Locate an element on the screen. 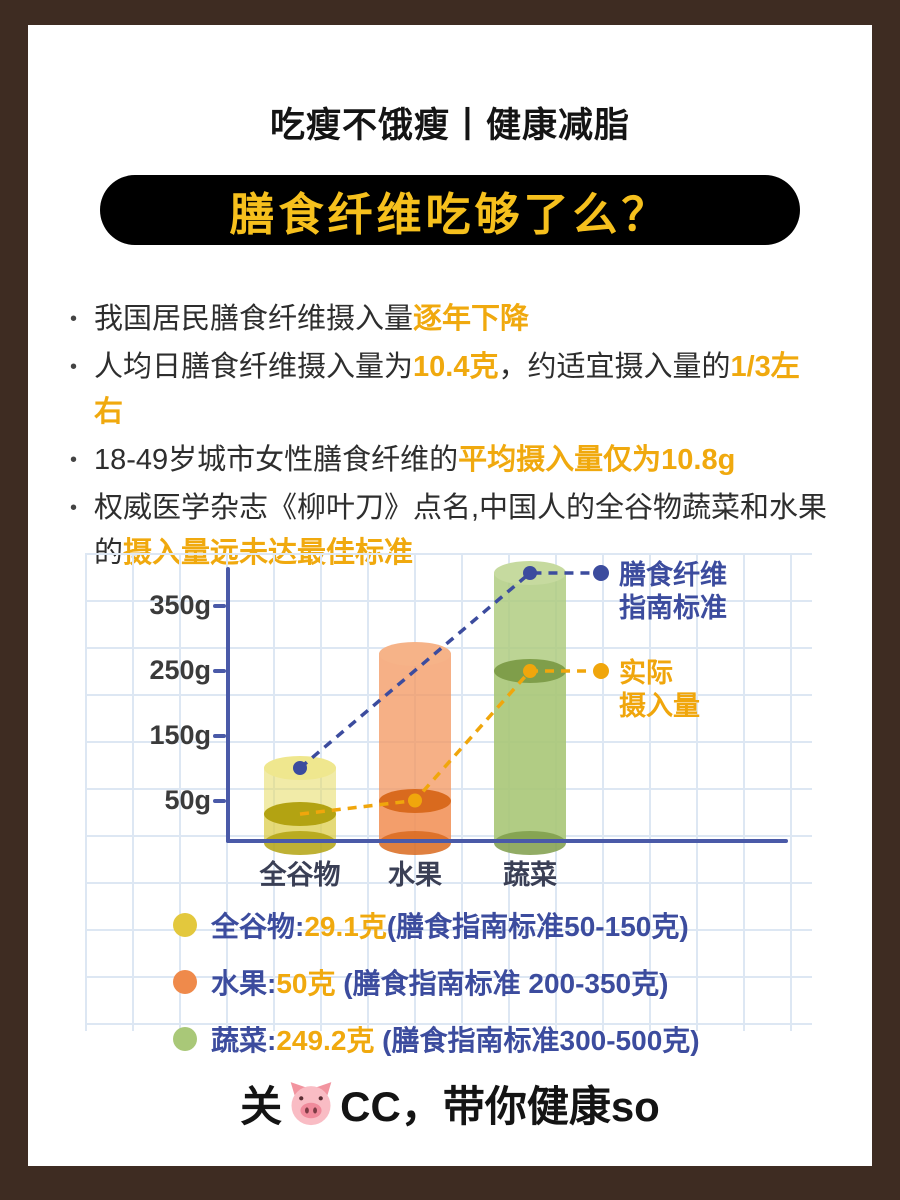 Image resolution: width=900 pixels, height=1200 pixels. title-pill: 膳食纤维吃够了么？ is located at coordinates (450, 210).